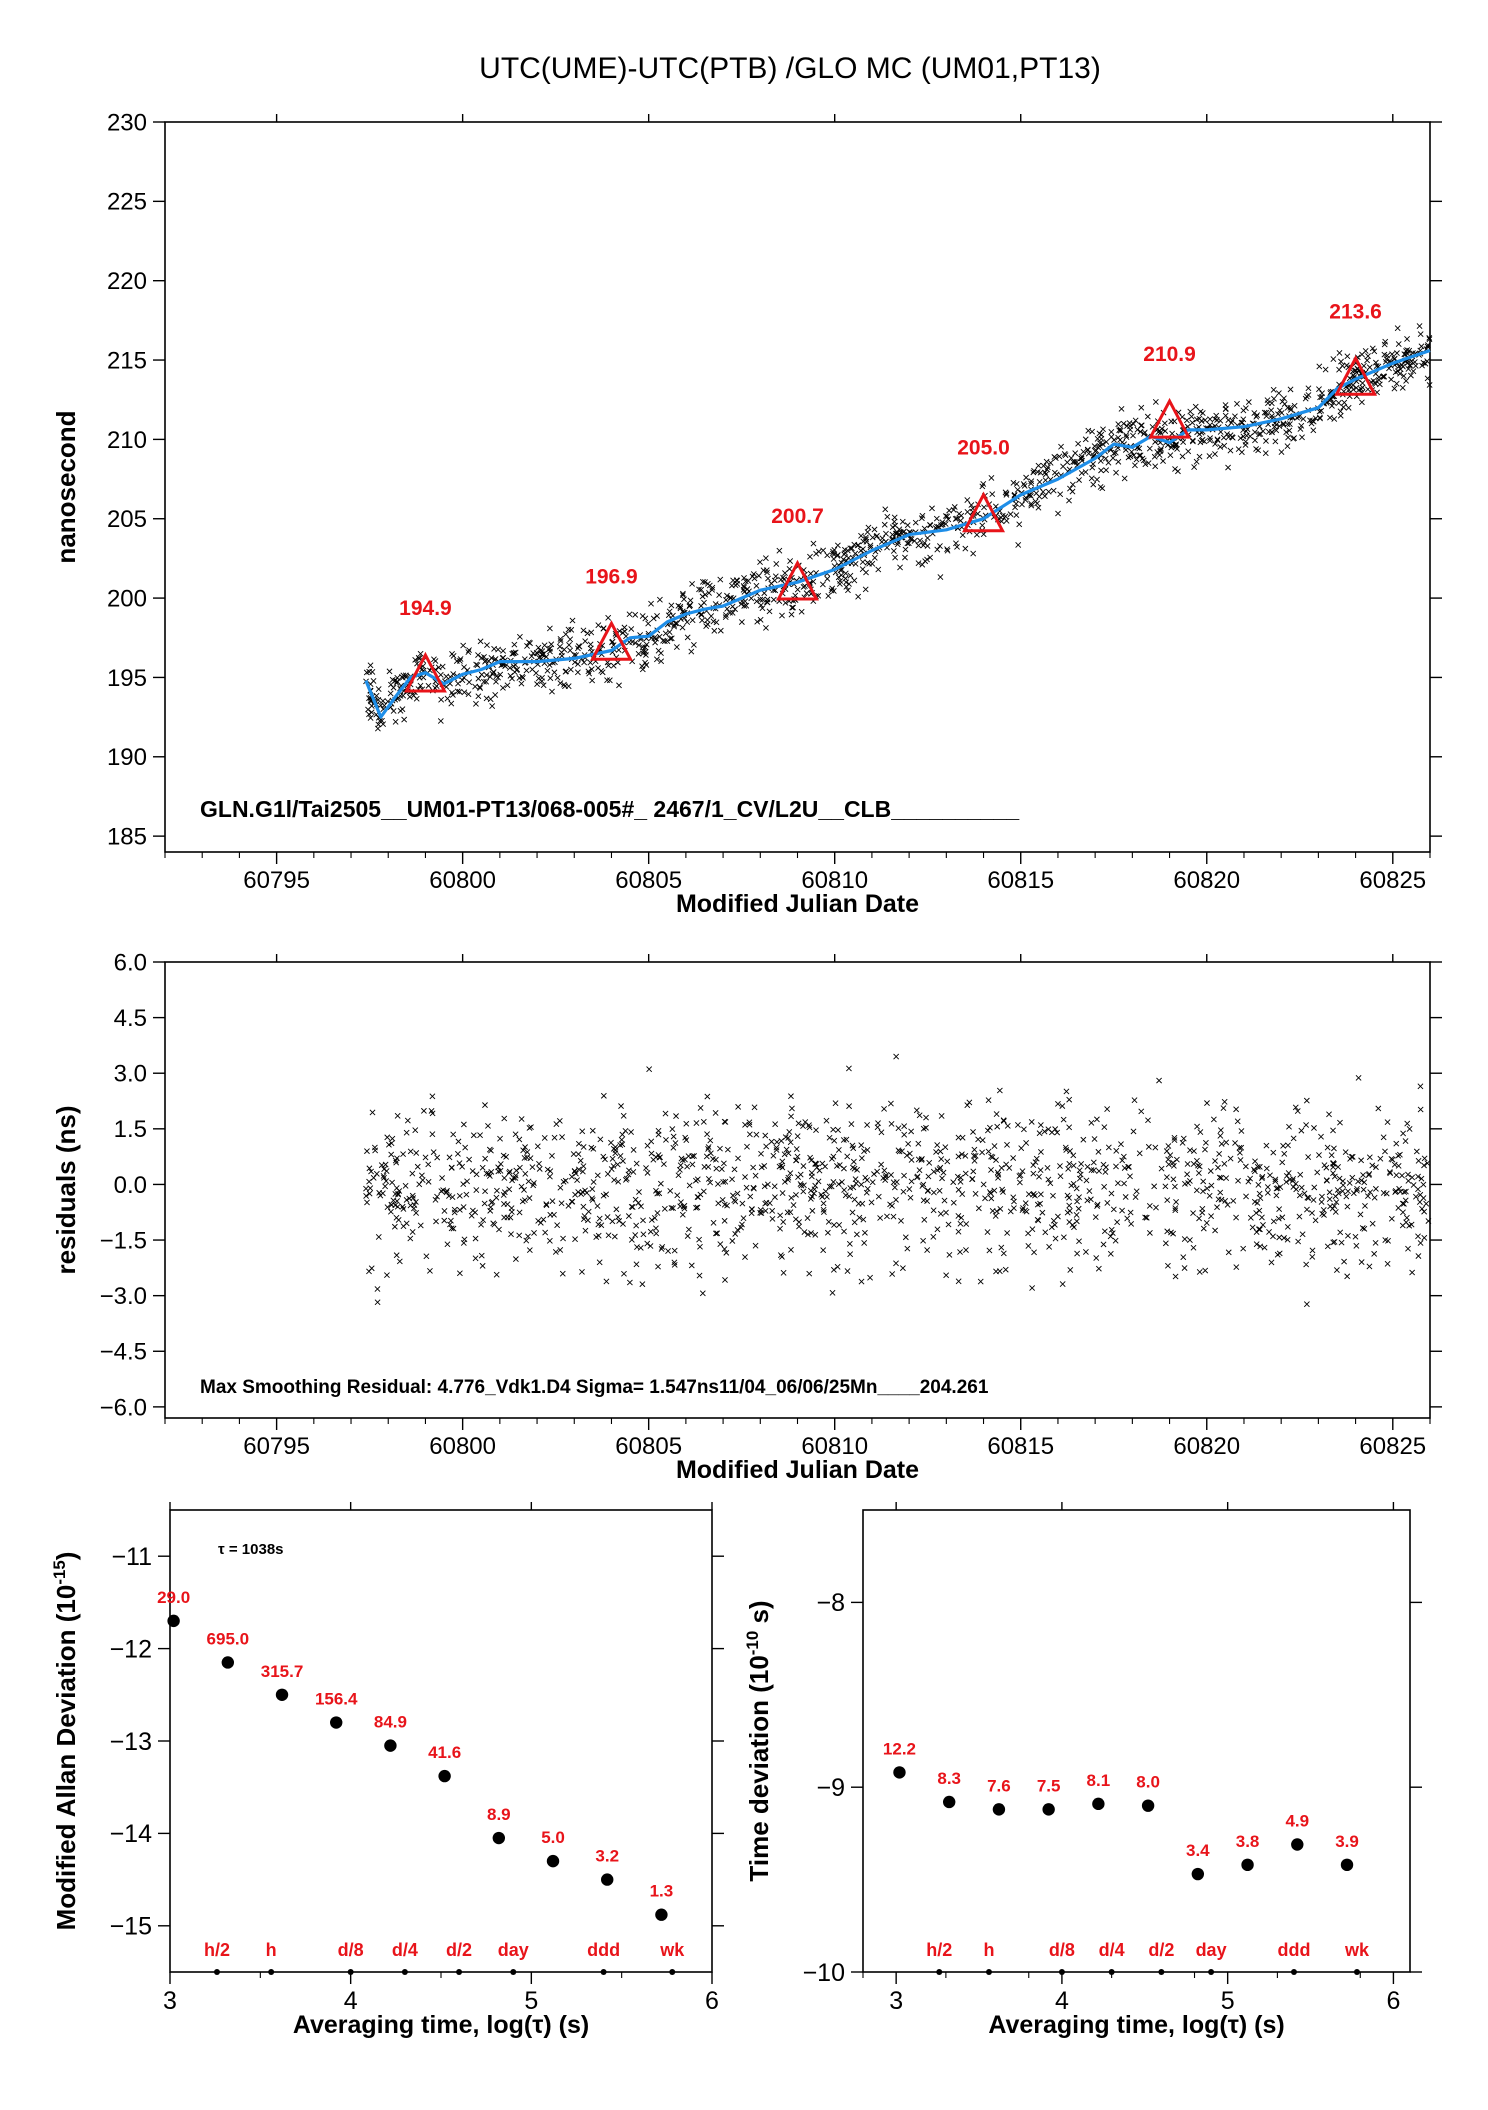 Image resolution: width=1488 pixels, height=2110 pixels. What do you see at coordinates (1112, 1950) in the screenshot?
I see `interval-mark-label: d/4` at bounding box center [1112, 1950].